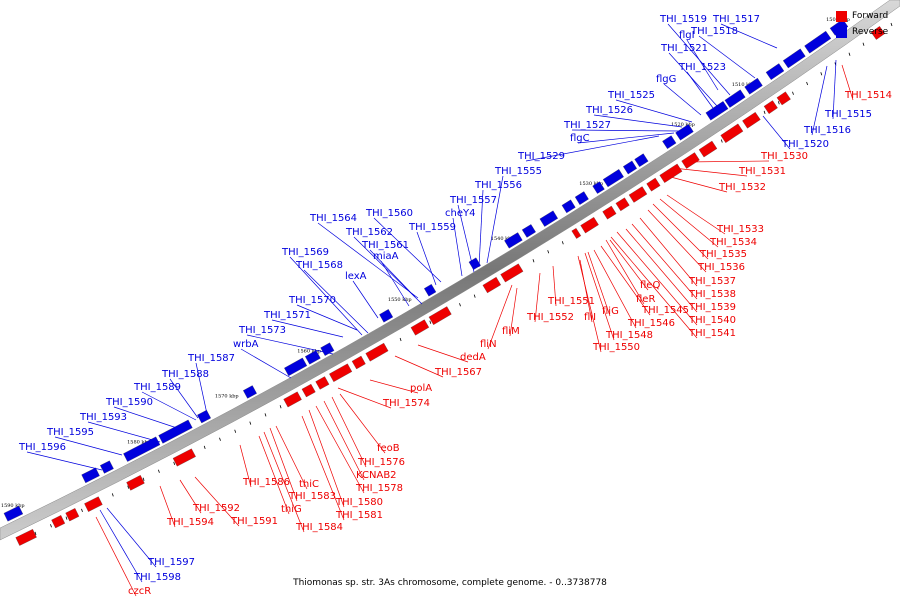  What do you see at coordinates (287, 315) in the screenshot?
I see `reverse-gene-label: THI_1571` at bounding box center [287, 315].